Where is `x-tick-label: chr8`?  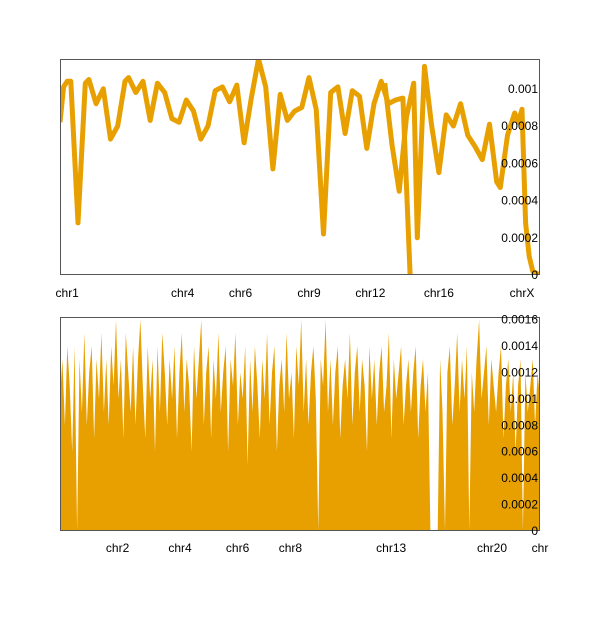 x-tick-label: chr8 is located at coordinates (291, 548).